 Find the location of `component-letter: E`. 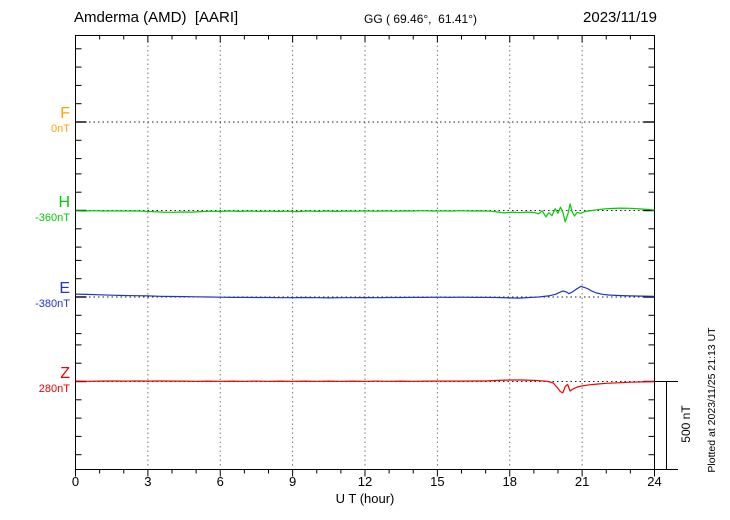

component-letter: E is located at coordinates (64, 288).